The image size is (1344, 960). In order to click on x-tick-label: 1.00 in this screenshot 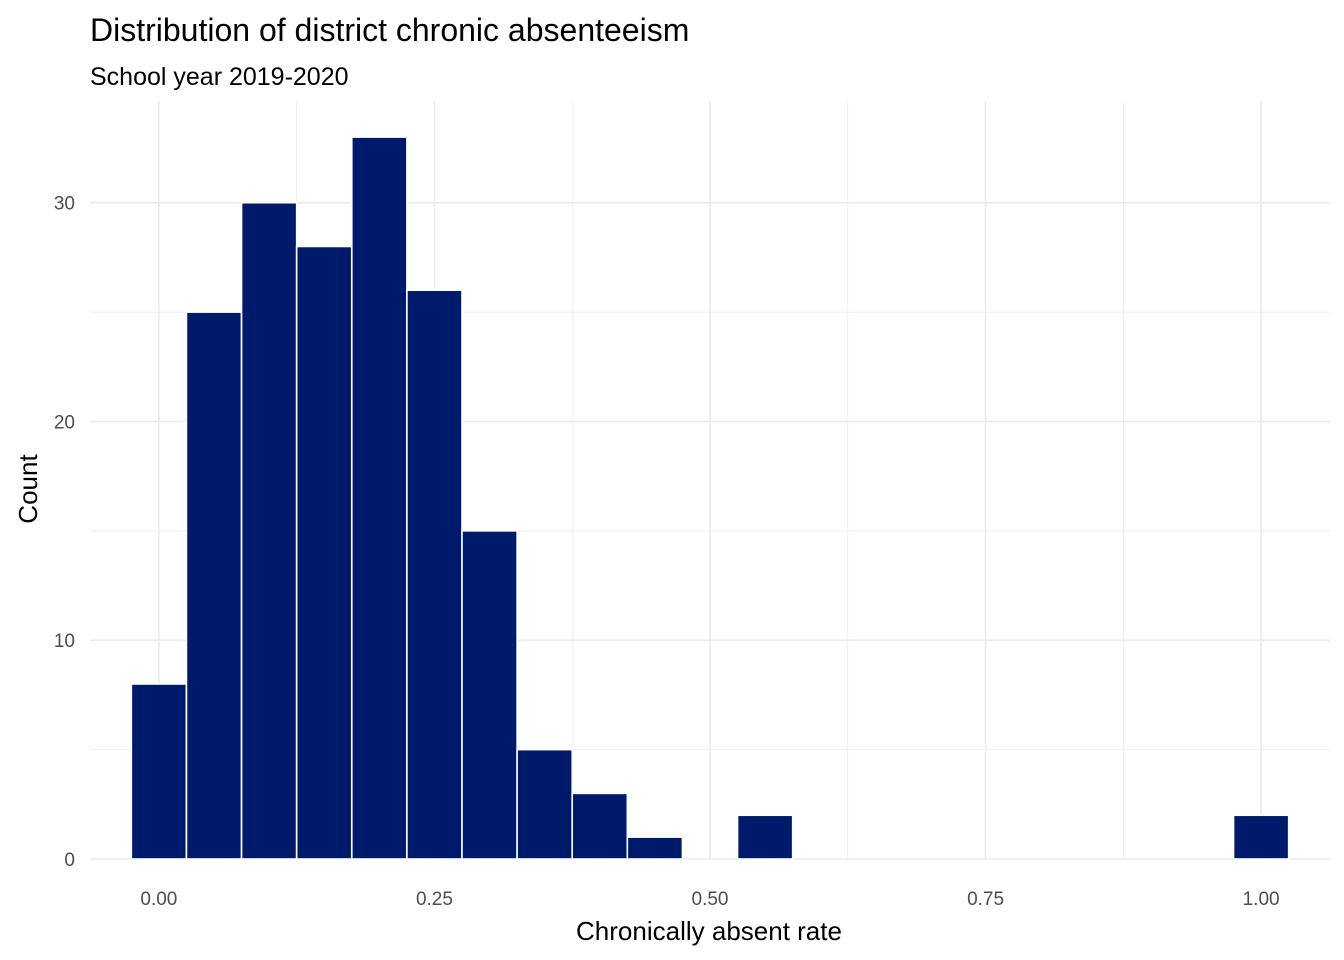, I will do `click(1261, 899)`.